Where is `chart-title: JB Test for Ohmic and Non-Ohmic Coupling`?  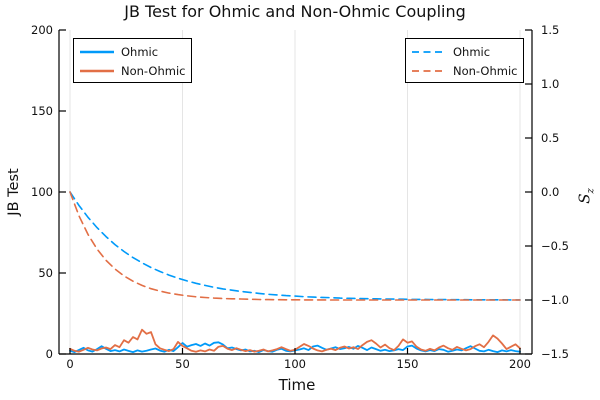 chart-title: JB Test for Ohmic and Non-Ohmic Coupling is located at coordinates (295, 11).